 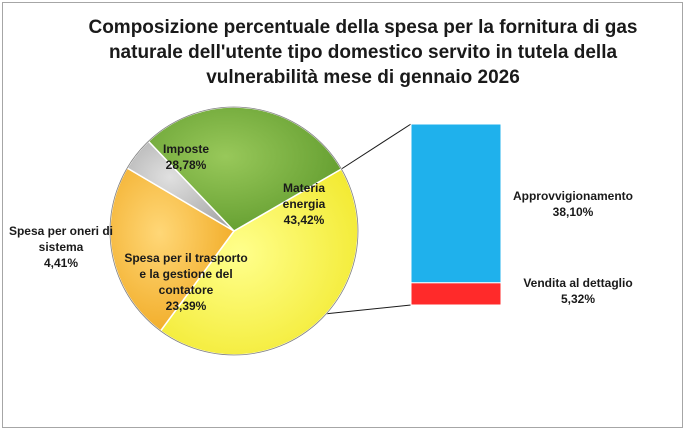 What do you see at coordinates (456, 294) in the screenshot?
I see `bar-segment-vendita` at bounding box center [456, 294].